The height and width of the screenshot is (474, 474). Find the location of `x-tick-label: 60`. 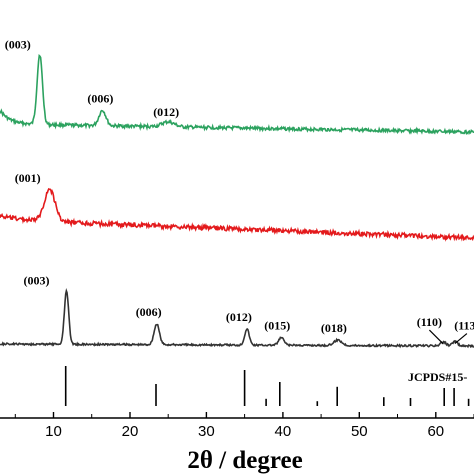

x-tick-label: 60 is located at coordinates (435, 431).